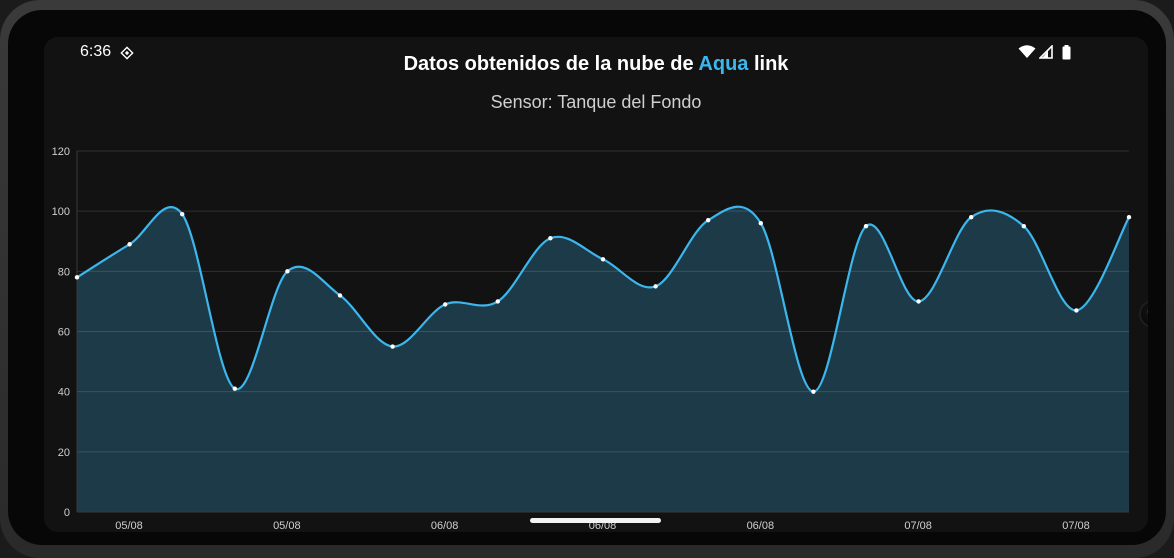 The image size is (1174, 558). I want to click on y-tick-label: 20, so click(64, 453).